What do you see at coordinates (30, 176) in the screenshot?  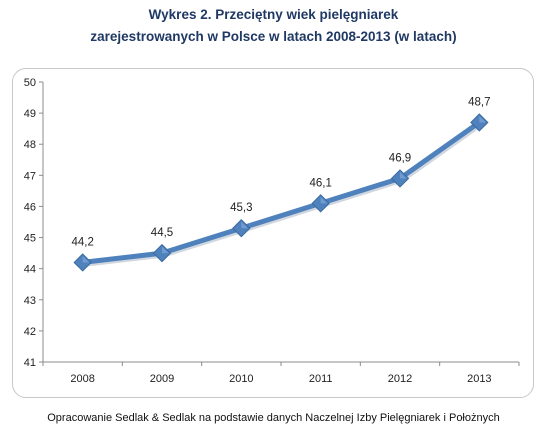 I see `y-tick-label: 47` at bounding box center [30, 176].